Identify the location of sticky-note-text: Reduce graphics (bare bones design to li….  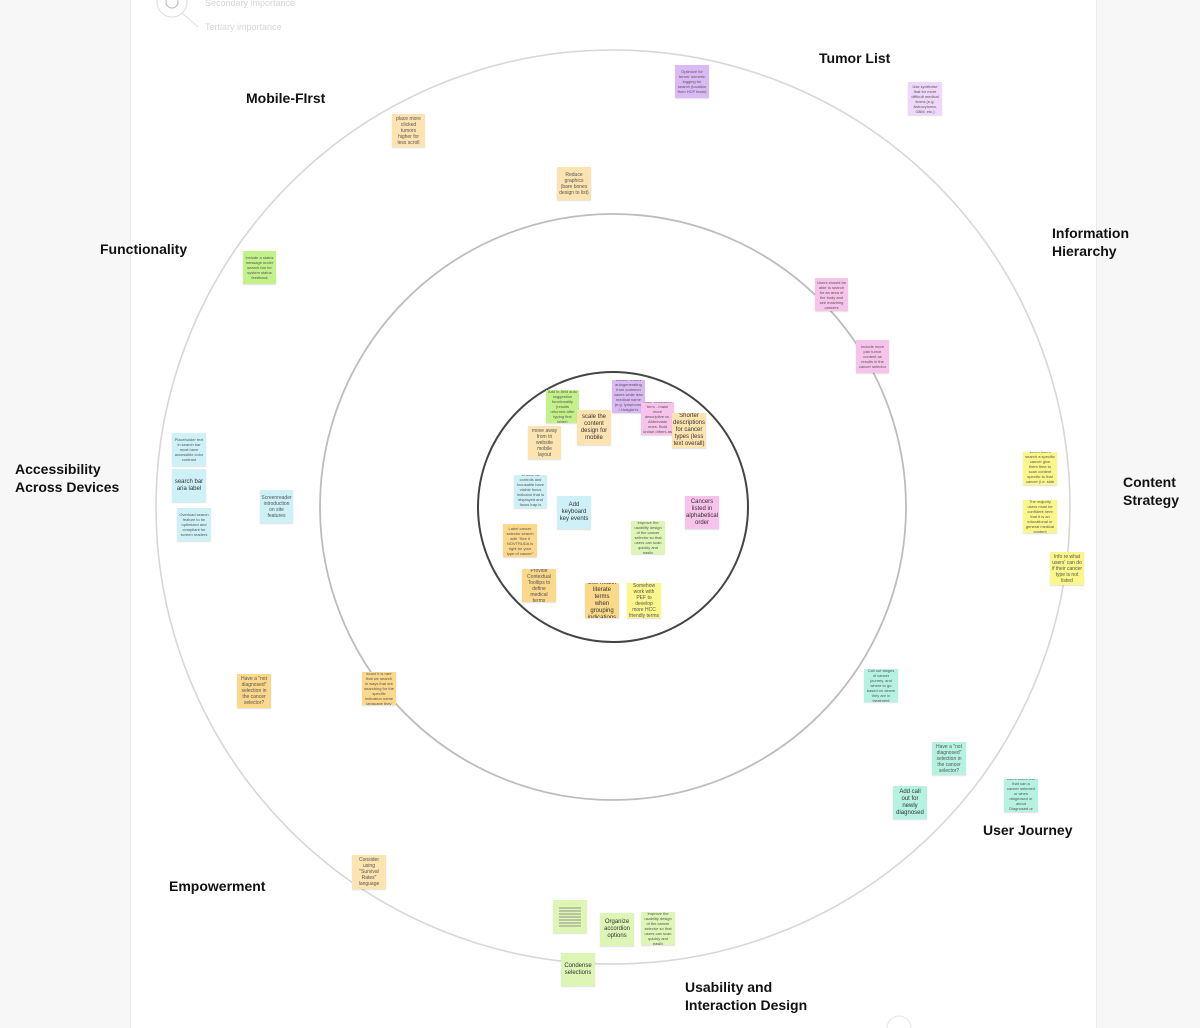
(574, 183).